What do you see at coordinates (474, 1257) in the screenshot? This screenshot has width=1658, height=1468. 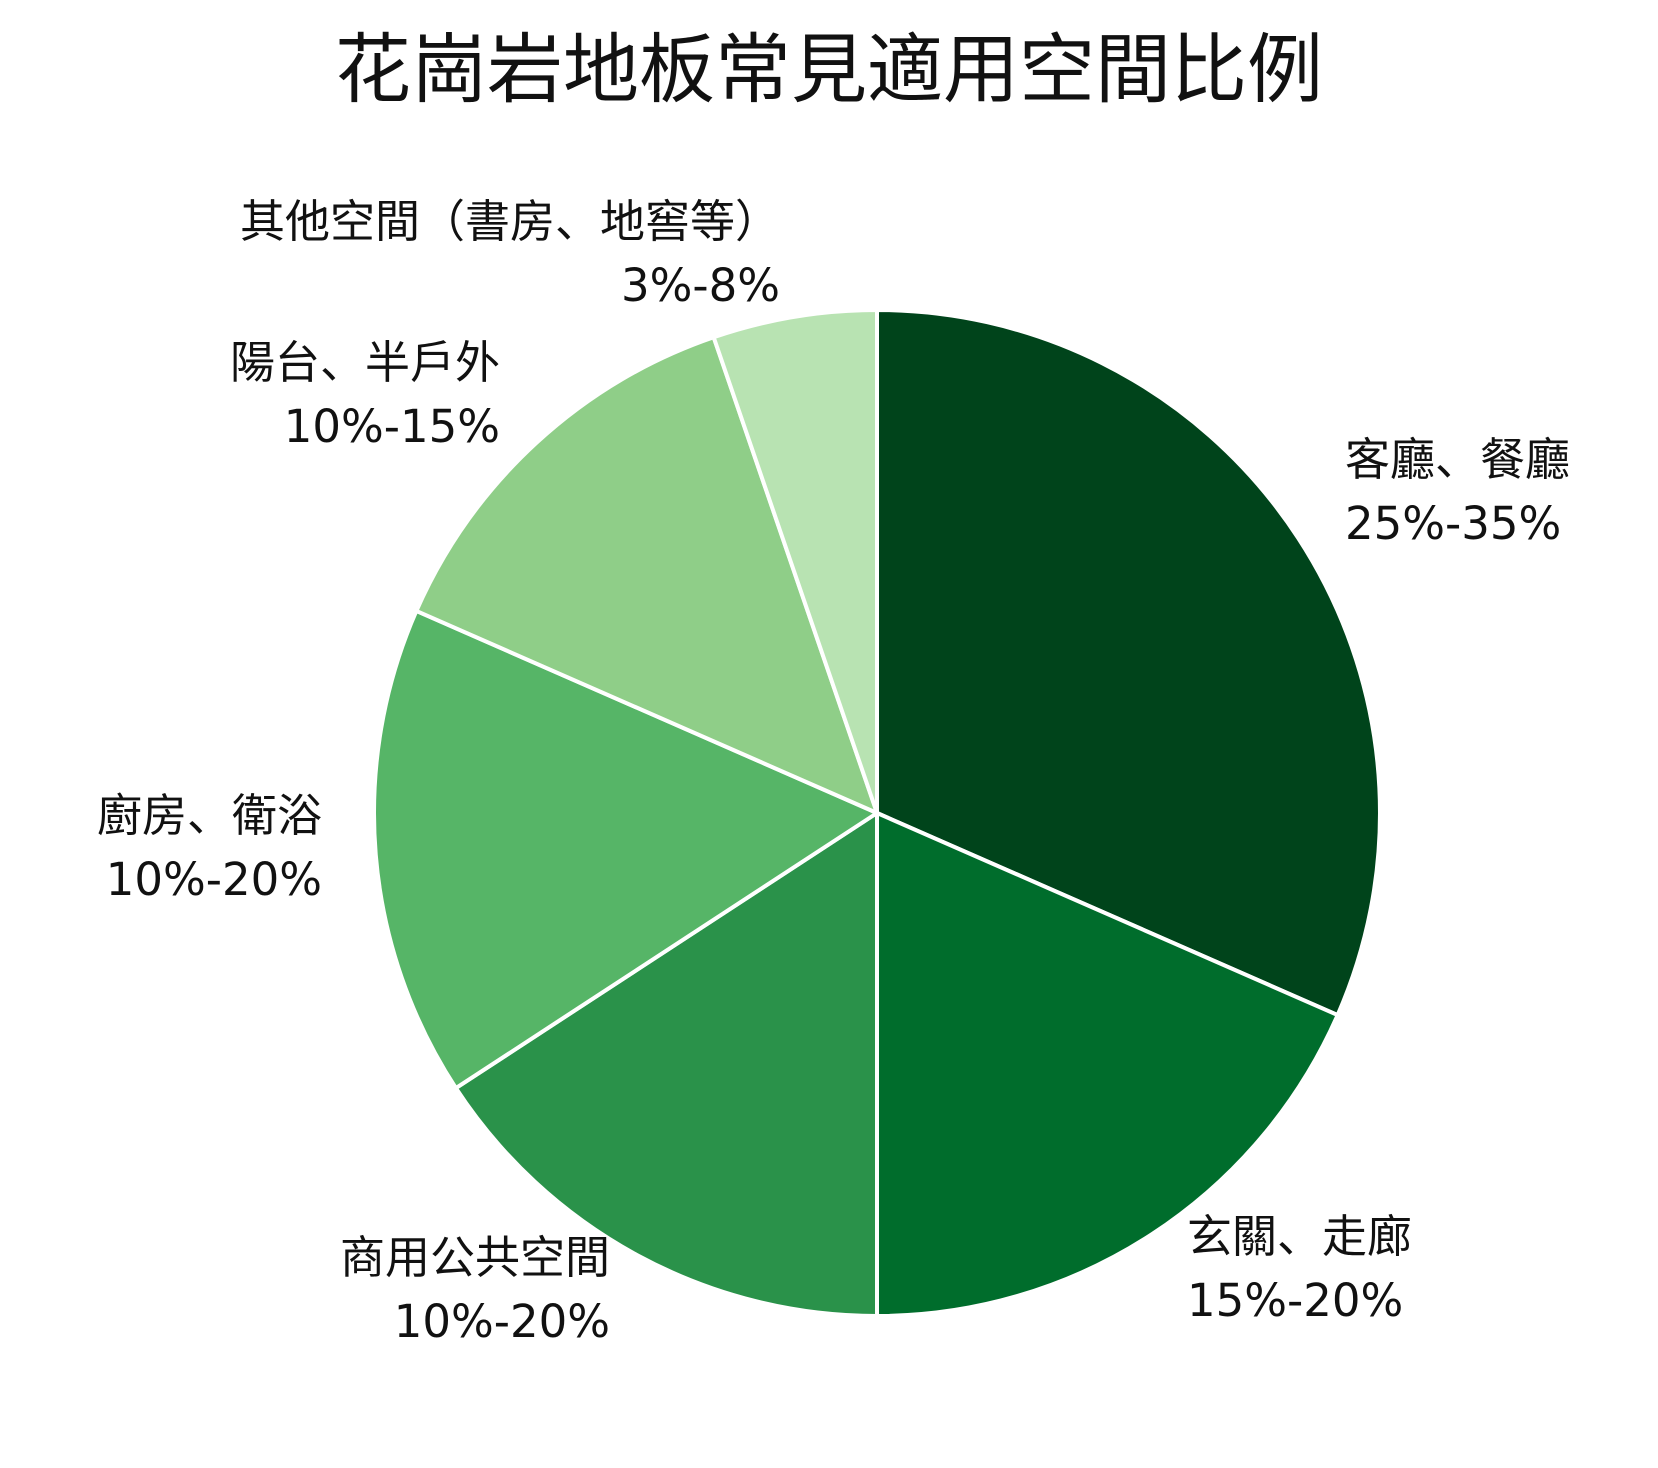 I see `slice-label-name: 商用公共空間` at bounding box center [474, 1257].